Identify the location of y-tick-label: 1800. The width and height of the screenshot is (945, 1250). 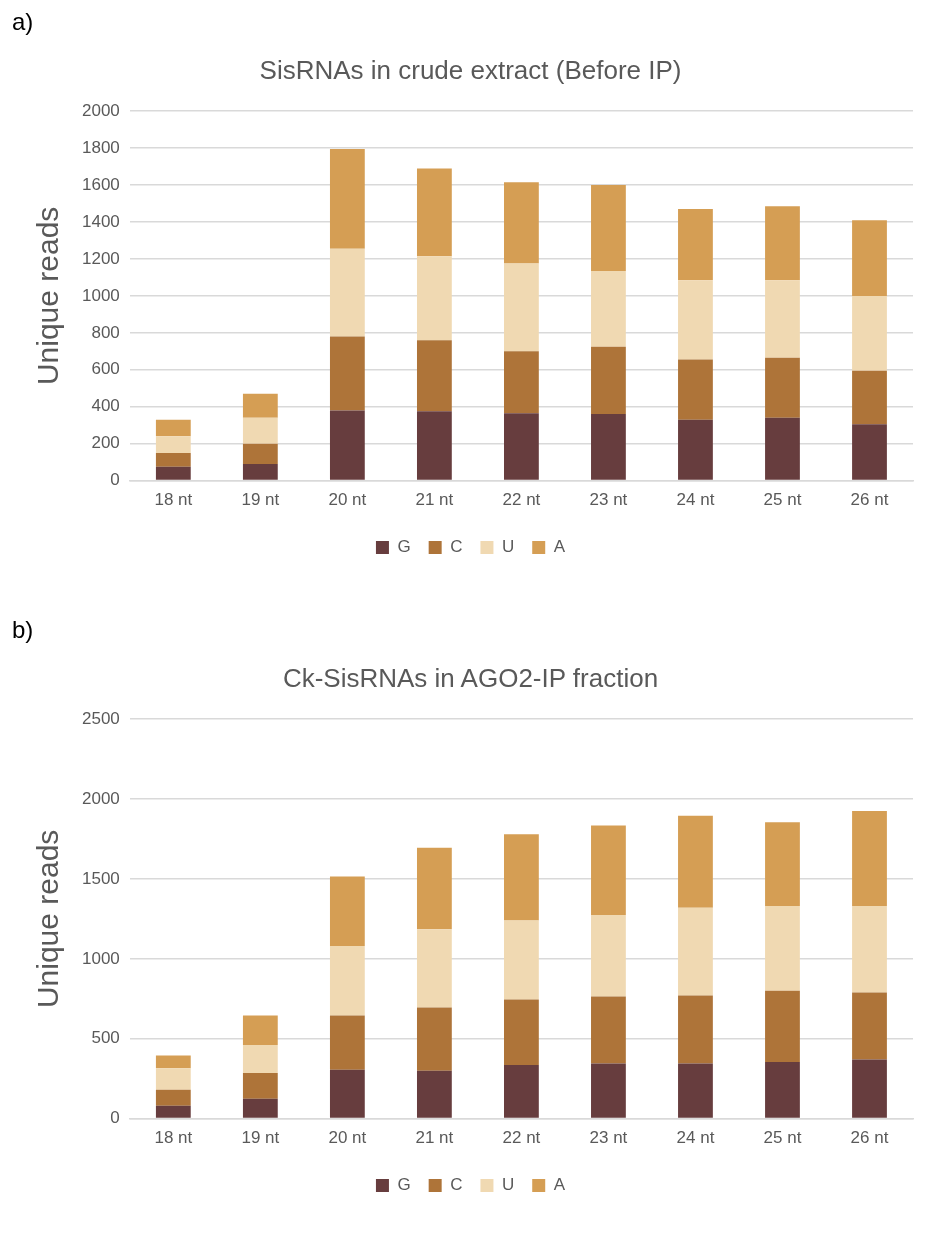
(100, 147).